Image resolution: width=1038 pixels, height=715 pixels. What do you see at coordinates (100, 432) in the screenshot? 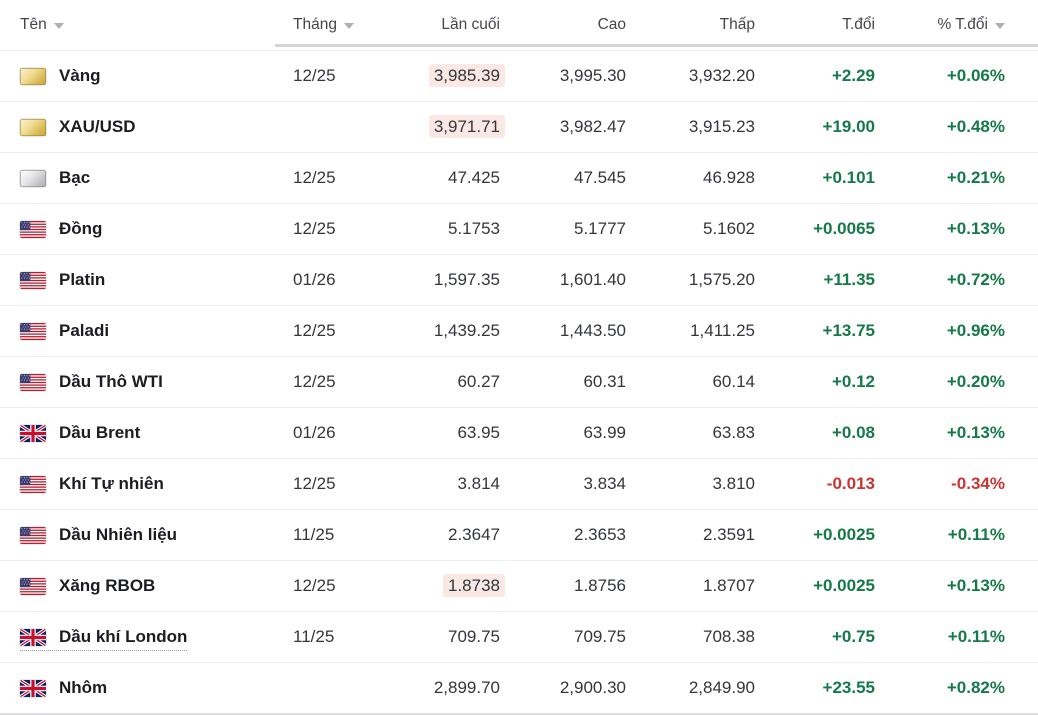
I see `instrument-link: Dầu Brent` at bounding box center [100, 432].